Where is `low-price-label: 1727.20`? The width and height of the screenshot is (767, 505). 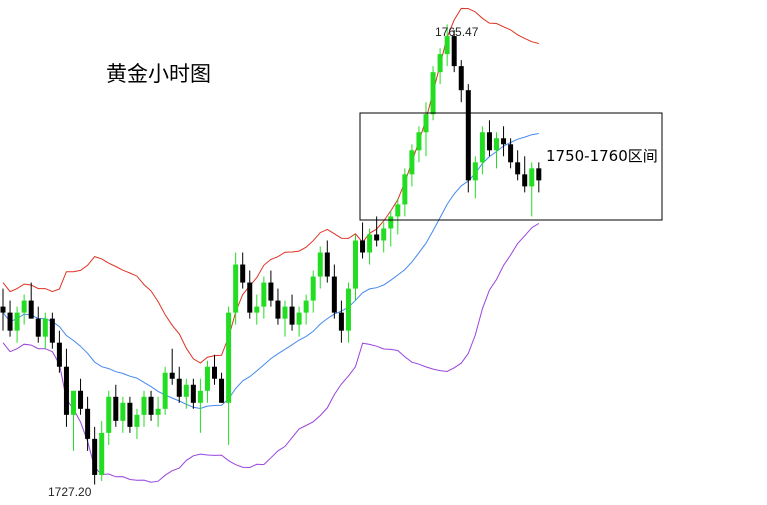 low-price-label: 1727.20 is located at coordinates (70, 492).